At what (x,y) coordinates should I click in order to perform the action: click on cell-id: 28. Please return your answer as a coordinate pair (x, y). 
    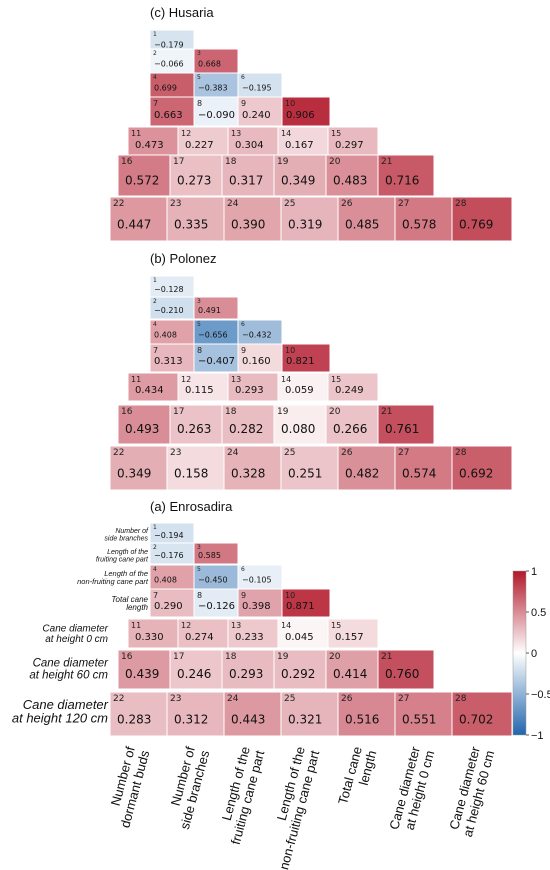
    Looking at the image, I should click on (461, 453).